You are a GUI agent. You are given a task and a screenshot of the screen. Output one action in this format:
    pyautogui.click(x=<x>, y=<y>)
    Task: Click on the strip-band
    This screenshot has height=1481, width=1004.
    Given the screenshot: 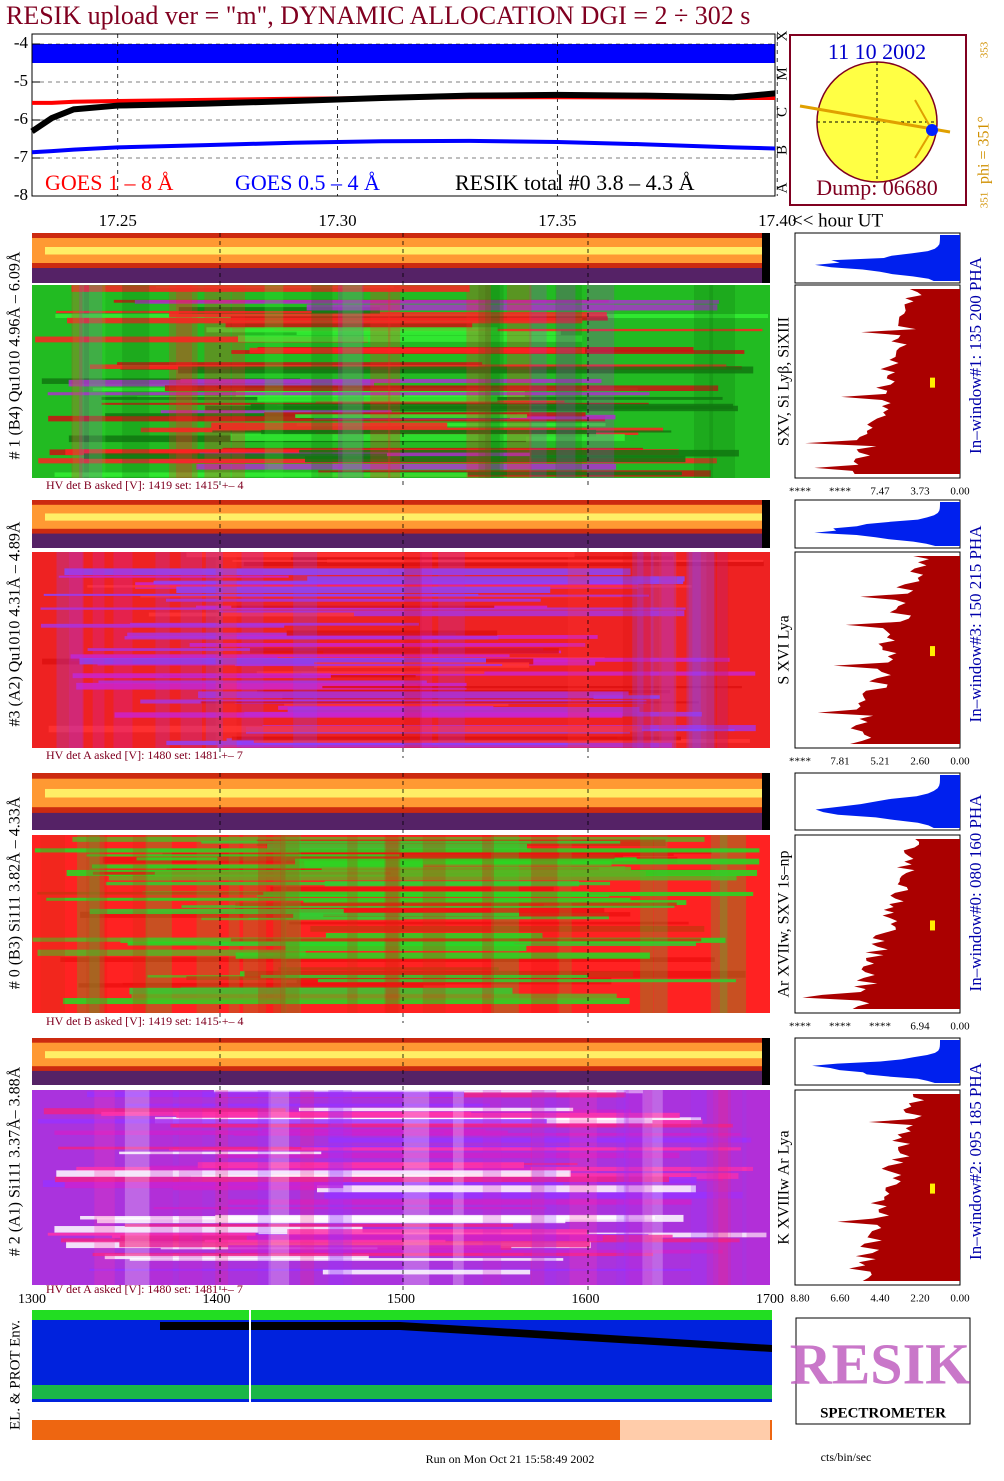 What is the action you would take?
    pyautogui.click(x=407, y=251)
    